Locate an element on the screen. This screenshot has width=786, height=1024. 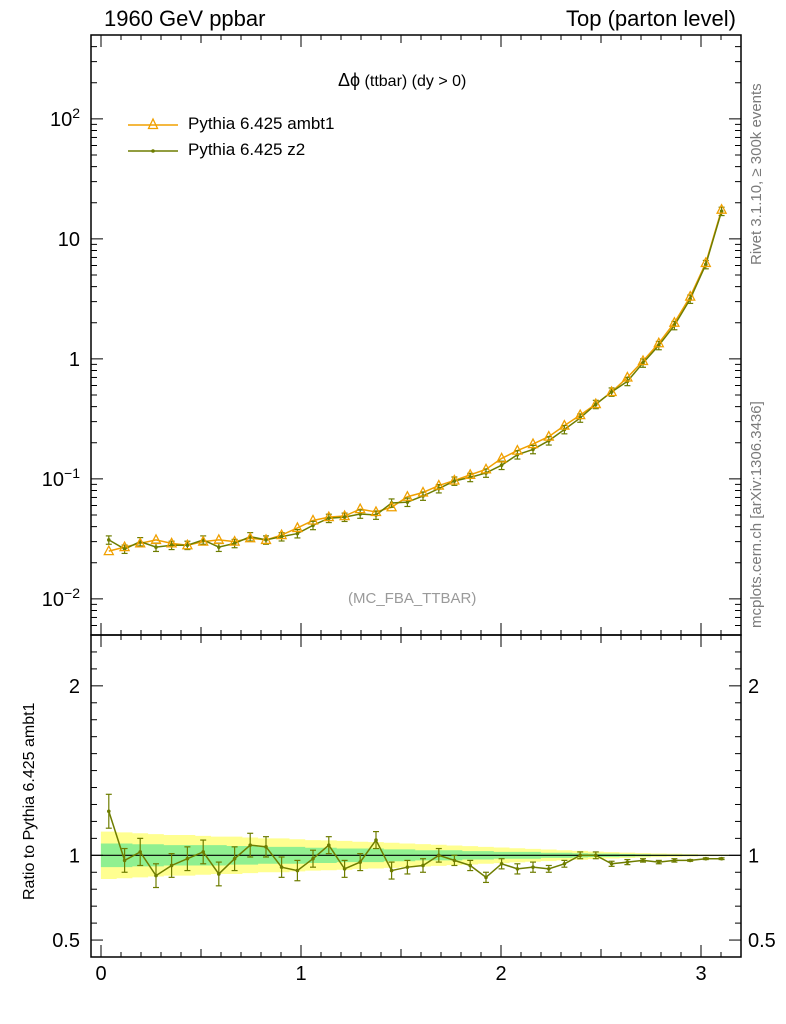
header-energy: 1960 GeV ppbar is located at coordinates (185, 18).